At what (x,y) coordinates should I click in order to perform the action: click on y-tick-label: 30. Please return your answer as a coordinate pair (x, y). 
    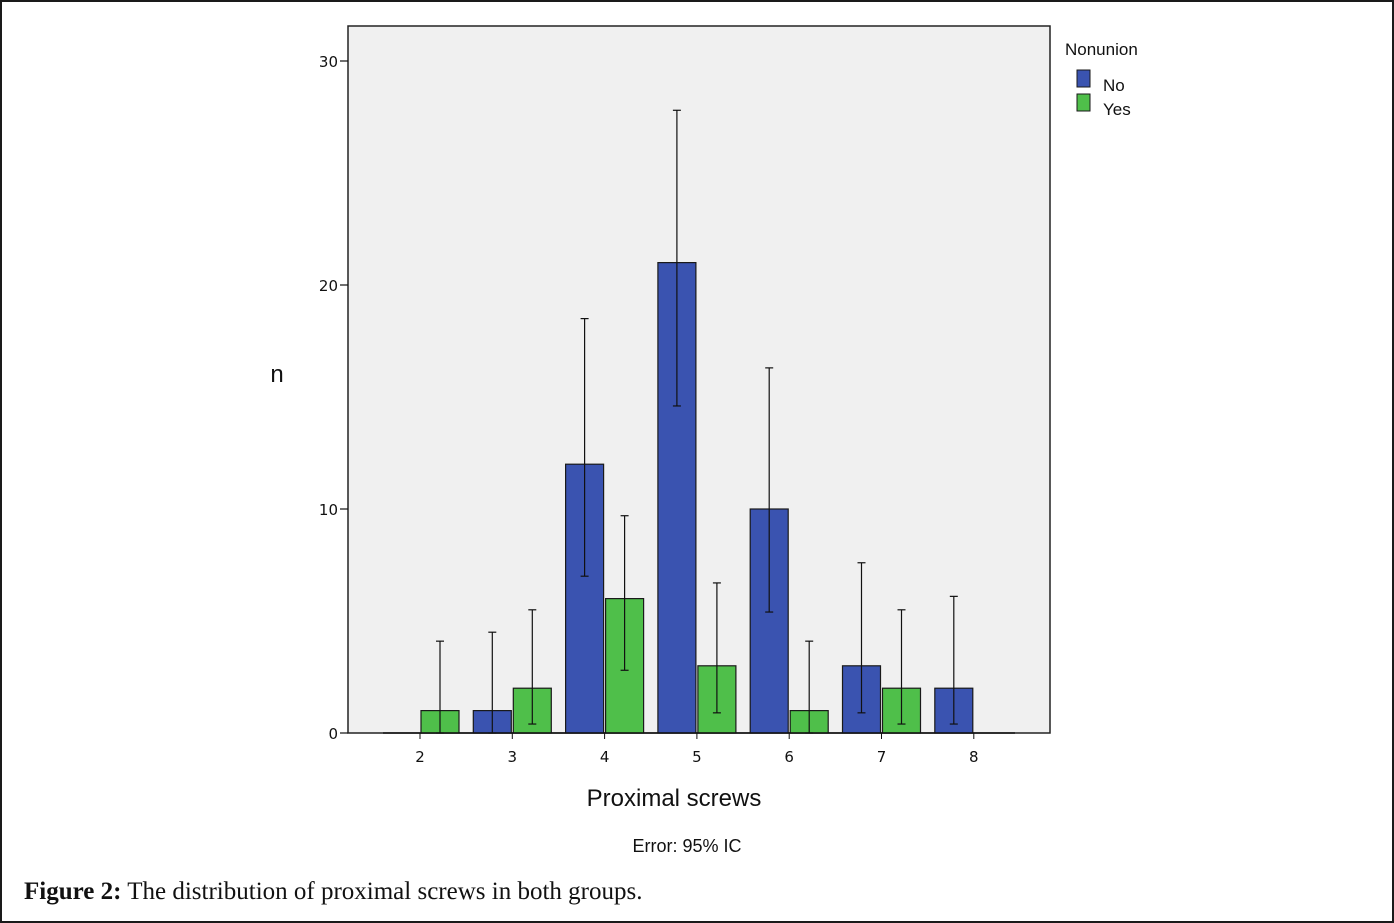
    Looking at the image, I should click on (328, 62).